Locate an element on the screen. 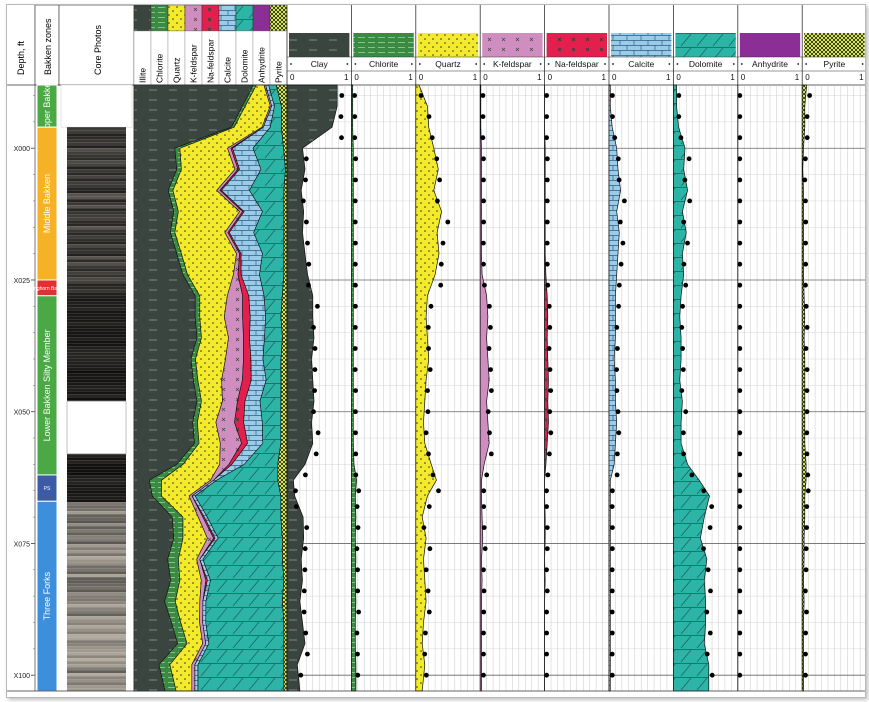 The height and width of the screenshot is (702, 869). legend-label: Calcite is located at coordinates (228, 70).